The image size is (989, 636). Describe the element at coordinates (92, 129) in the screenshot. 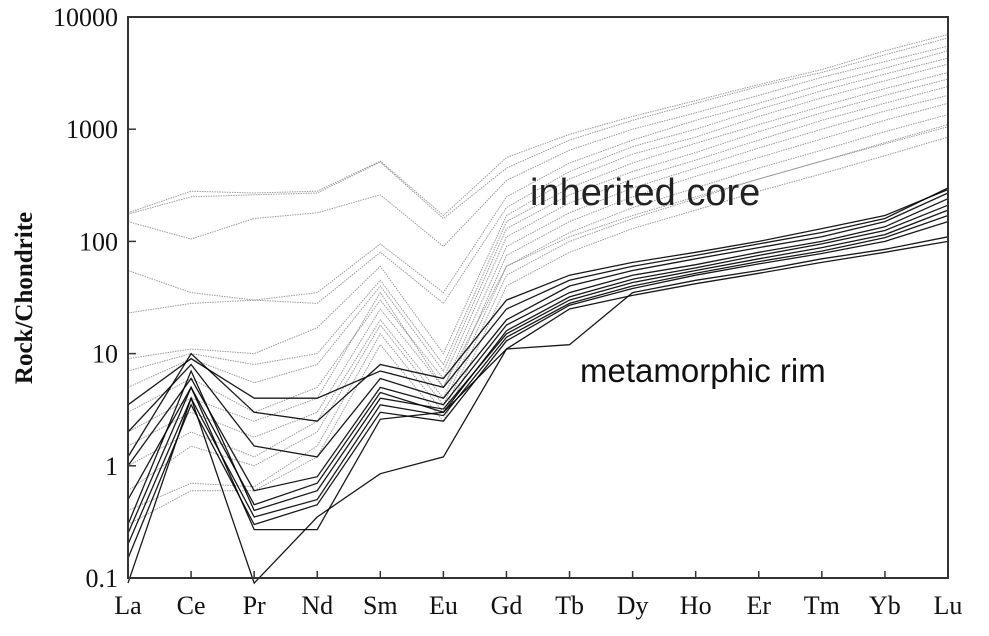

I see `y-tick-label: 1000` at that location.